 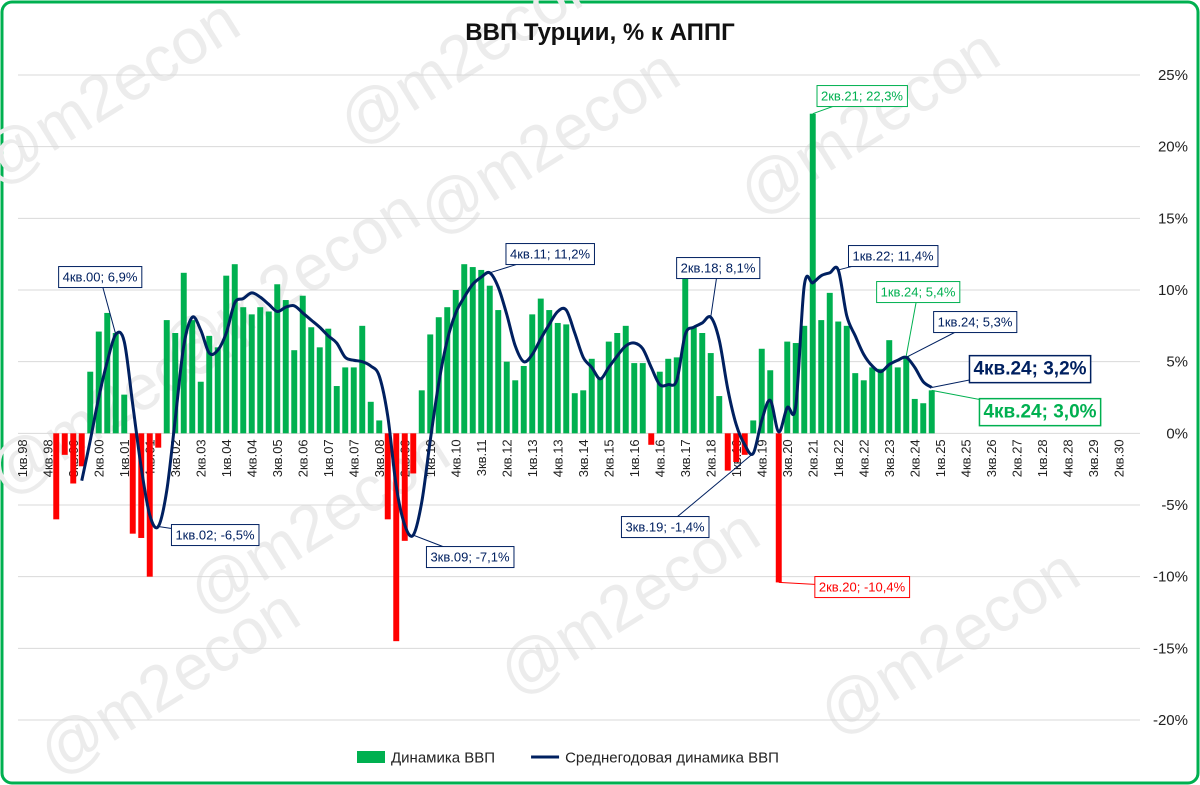 I want to click on annotation: 1кв.24; 5,3%, so click(x=975, y=322).